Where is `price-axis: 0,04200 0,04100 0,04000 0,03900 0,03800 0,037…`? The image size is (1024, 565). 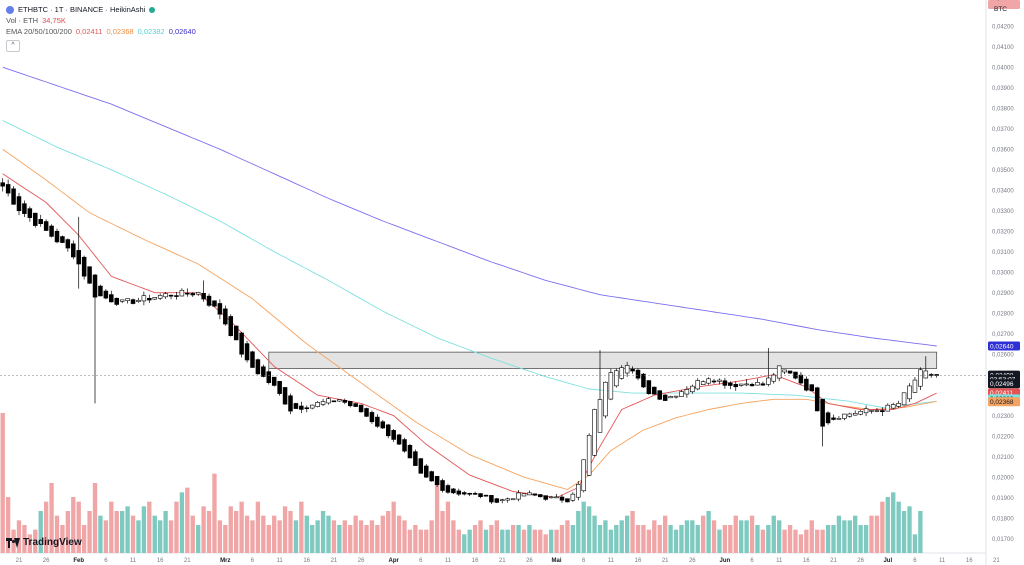
price-axis: 0,04200 0,04100 0,04000 0,03900 0,03800 0,037… is located at coordinates (1004, 271).